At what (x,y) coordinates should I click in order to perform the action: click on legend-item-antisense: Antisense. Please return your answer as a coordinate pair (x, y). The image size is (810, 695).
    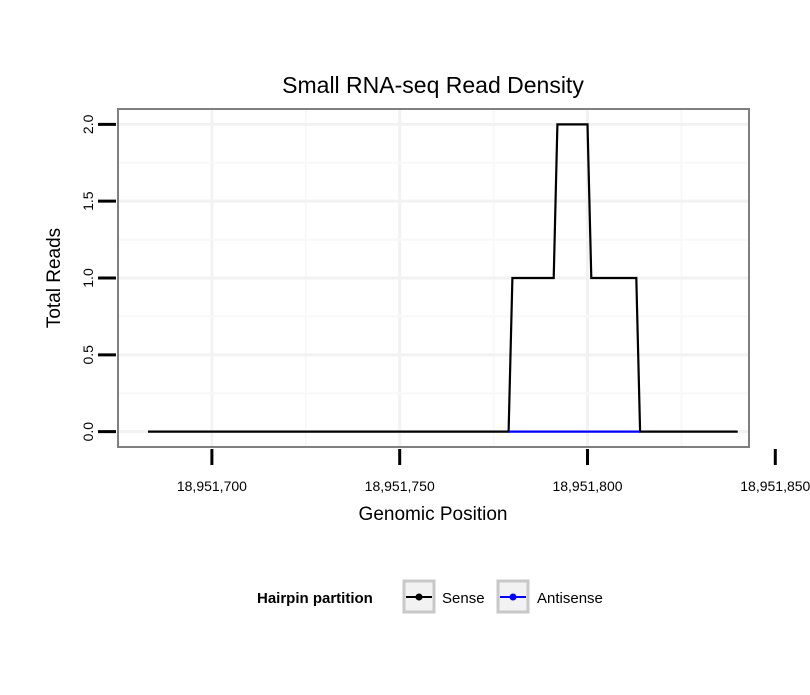
    Looking at the image, I should click on (549, 596).